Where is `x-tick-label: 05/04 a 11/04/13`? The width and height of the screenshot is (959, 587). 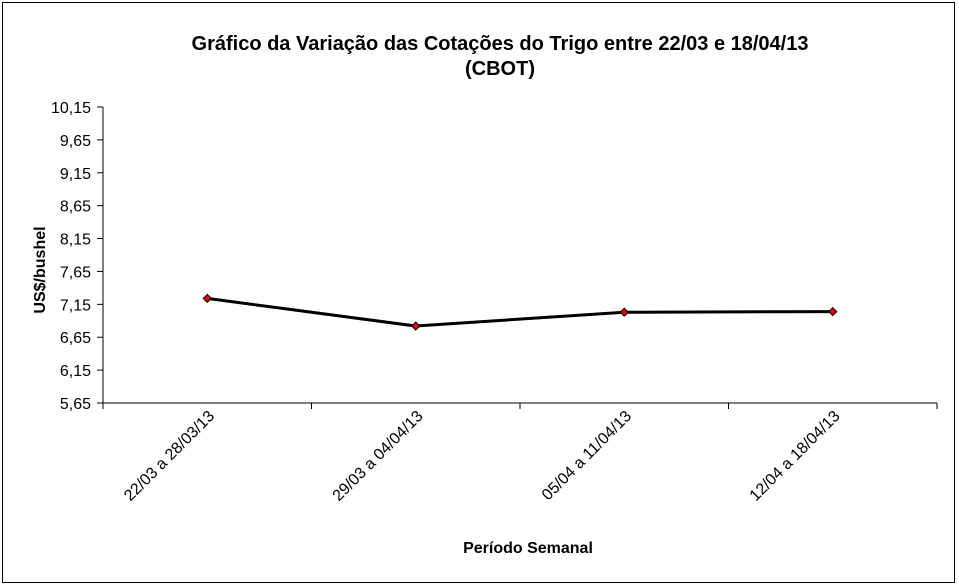
x-tick-label: 05/04 a 11/04/13 is located at coordinates (587, 456).